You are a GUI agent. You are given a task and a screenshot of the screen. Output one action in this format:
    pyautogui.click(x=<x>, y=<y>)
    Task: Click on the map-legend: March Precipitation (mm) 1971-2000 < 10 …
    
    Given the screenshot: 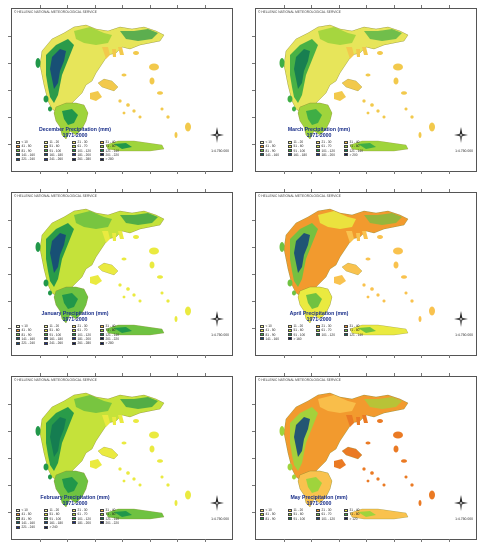 What is the action you would take?
    pyautogui.click(x=319, y=142)
    